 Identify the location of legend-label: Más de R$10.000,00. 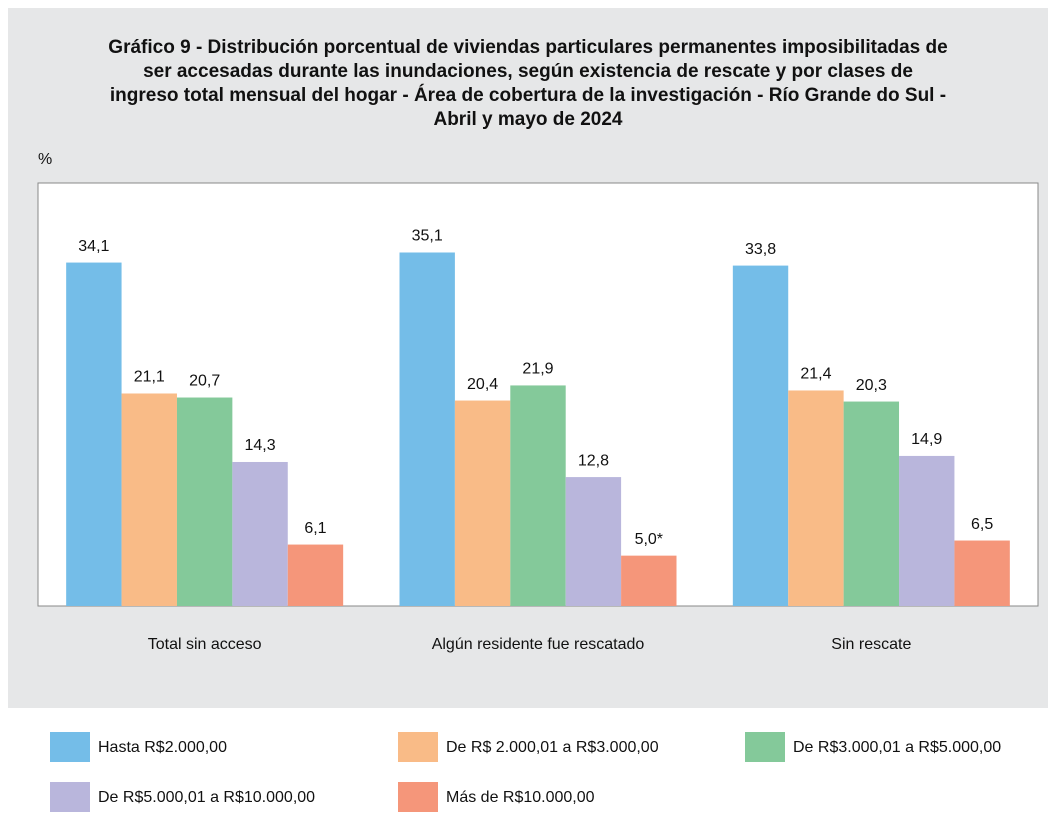
(520, 797).